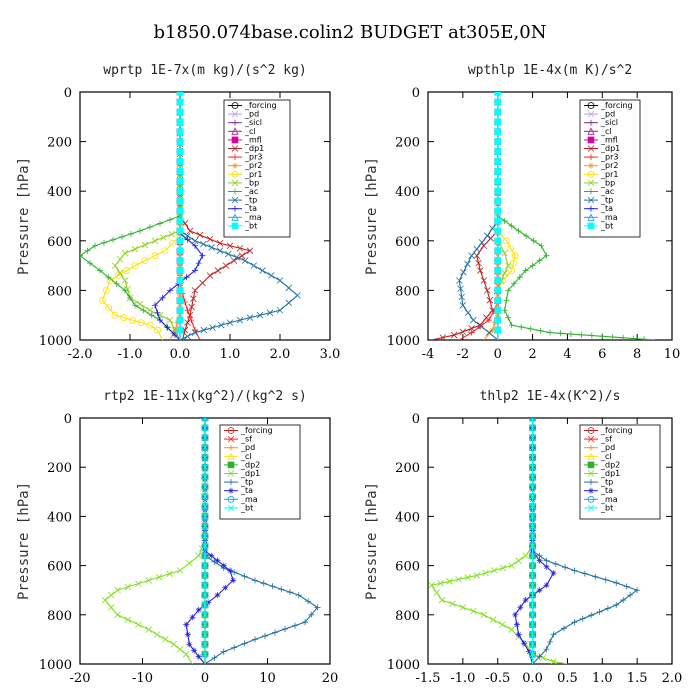 The image size is (700, 700). What do you see at coordinates (190, 216) in the screenshot?
I see `series-group` at bounding box center [190, 216].